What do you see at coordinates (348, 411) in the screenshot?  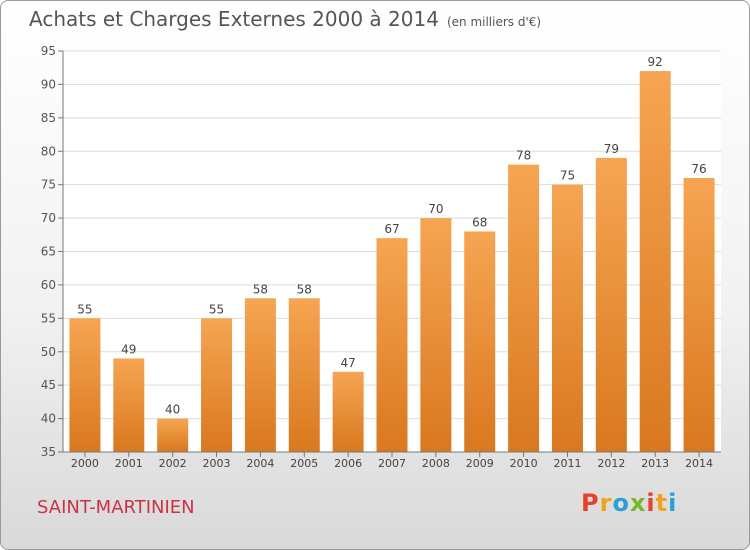 I see `bar-2006` at bounding box center [348, 411].